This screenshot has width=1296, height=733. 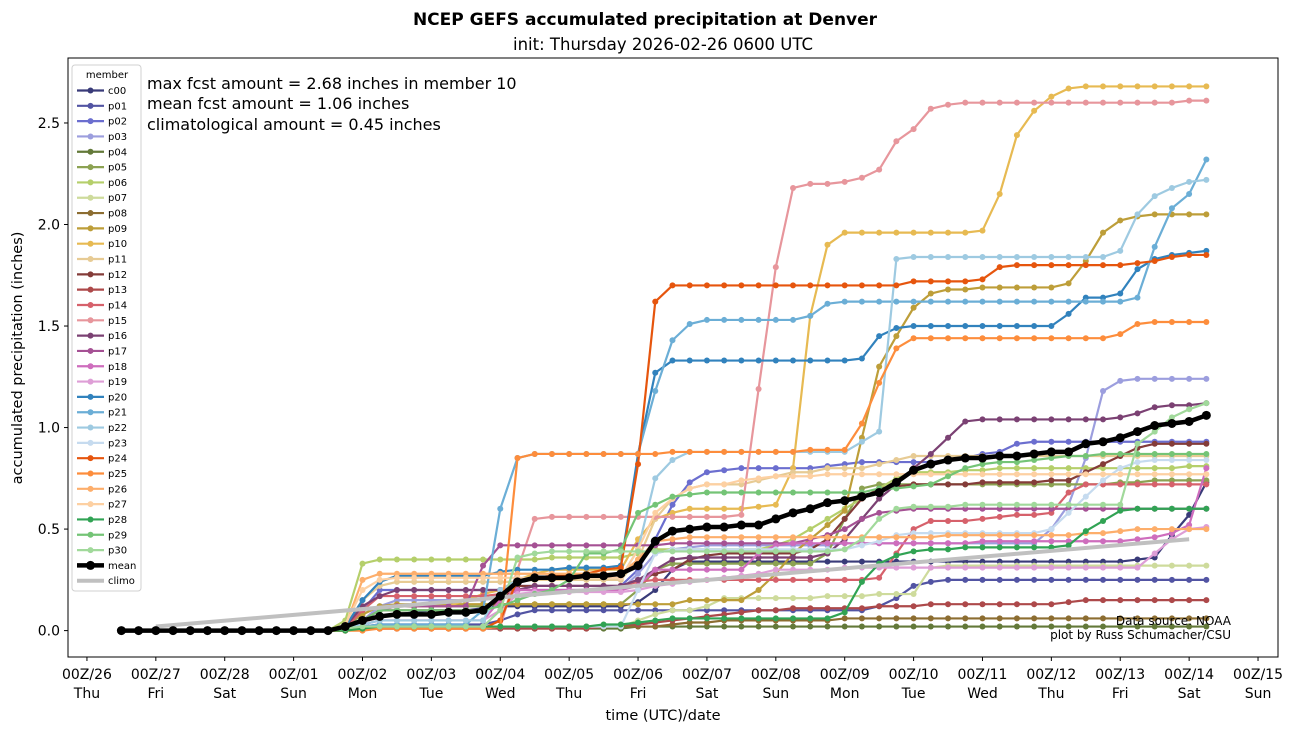 What do you see at coordinates (1137, 626) in the screenshot?
I see `member-p04-point` at bounding box center [1137, 626].